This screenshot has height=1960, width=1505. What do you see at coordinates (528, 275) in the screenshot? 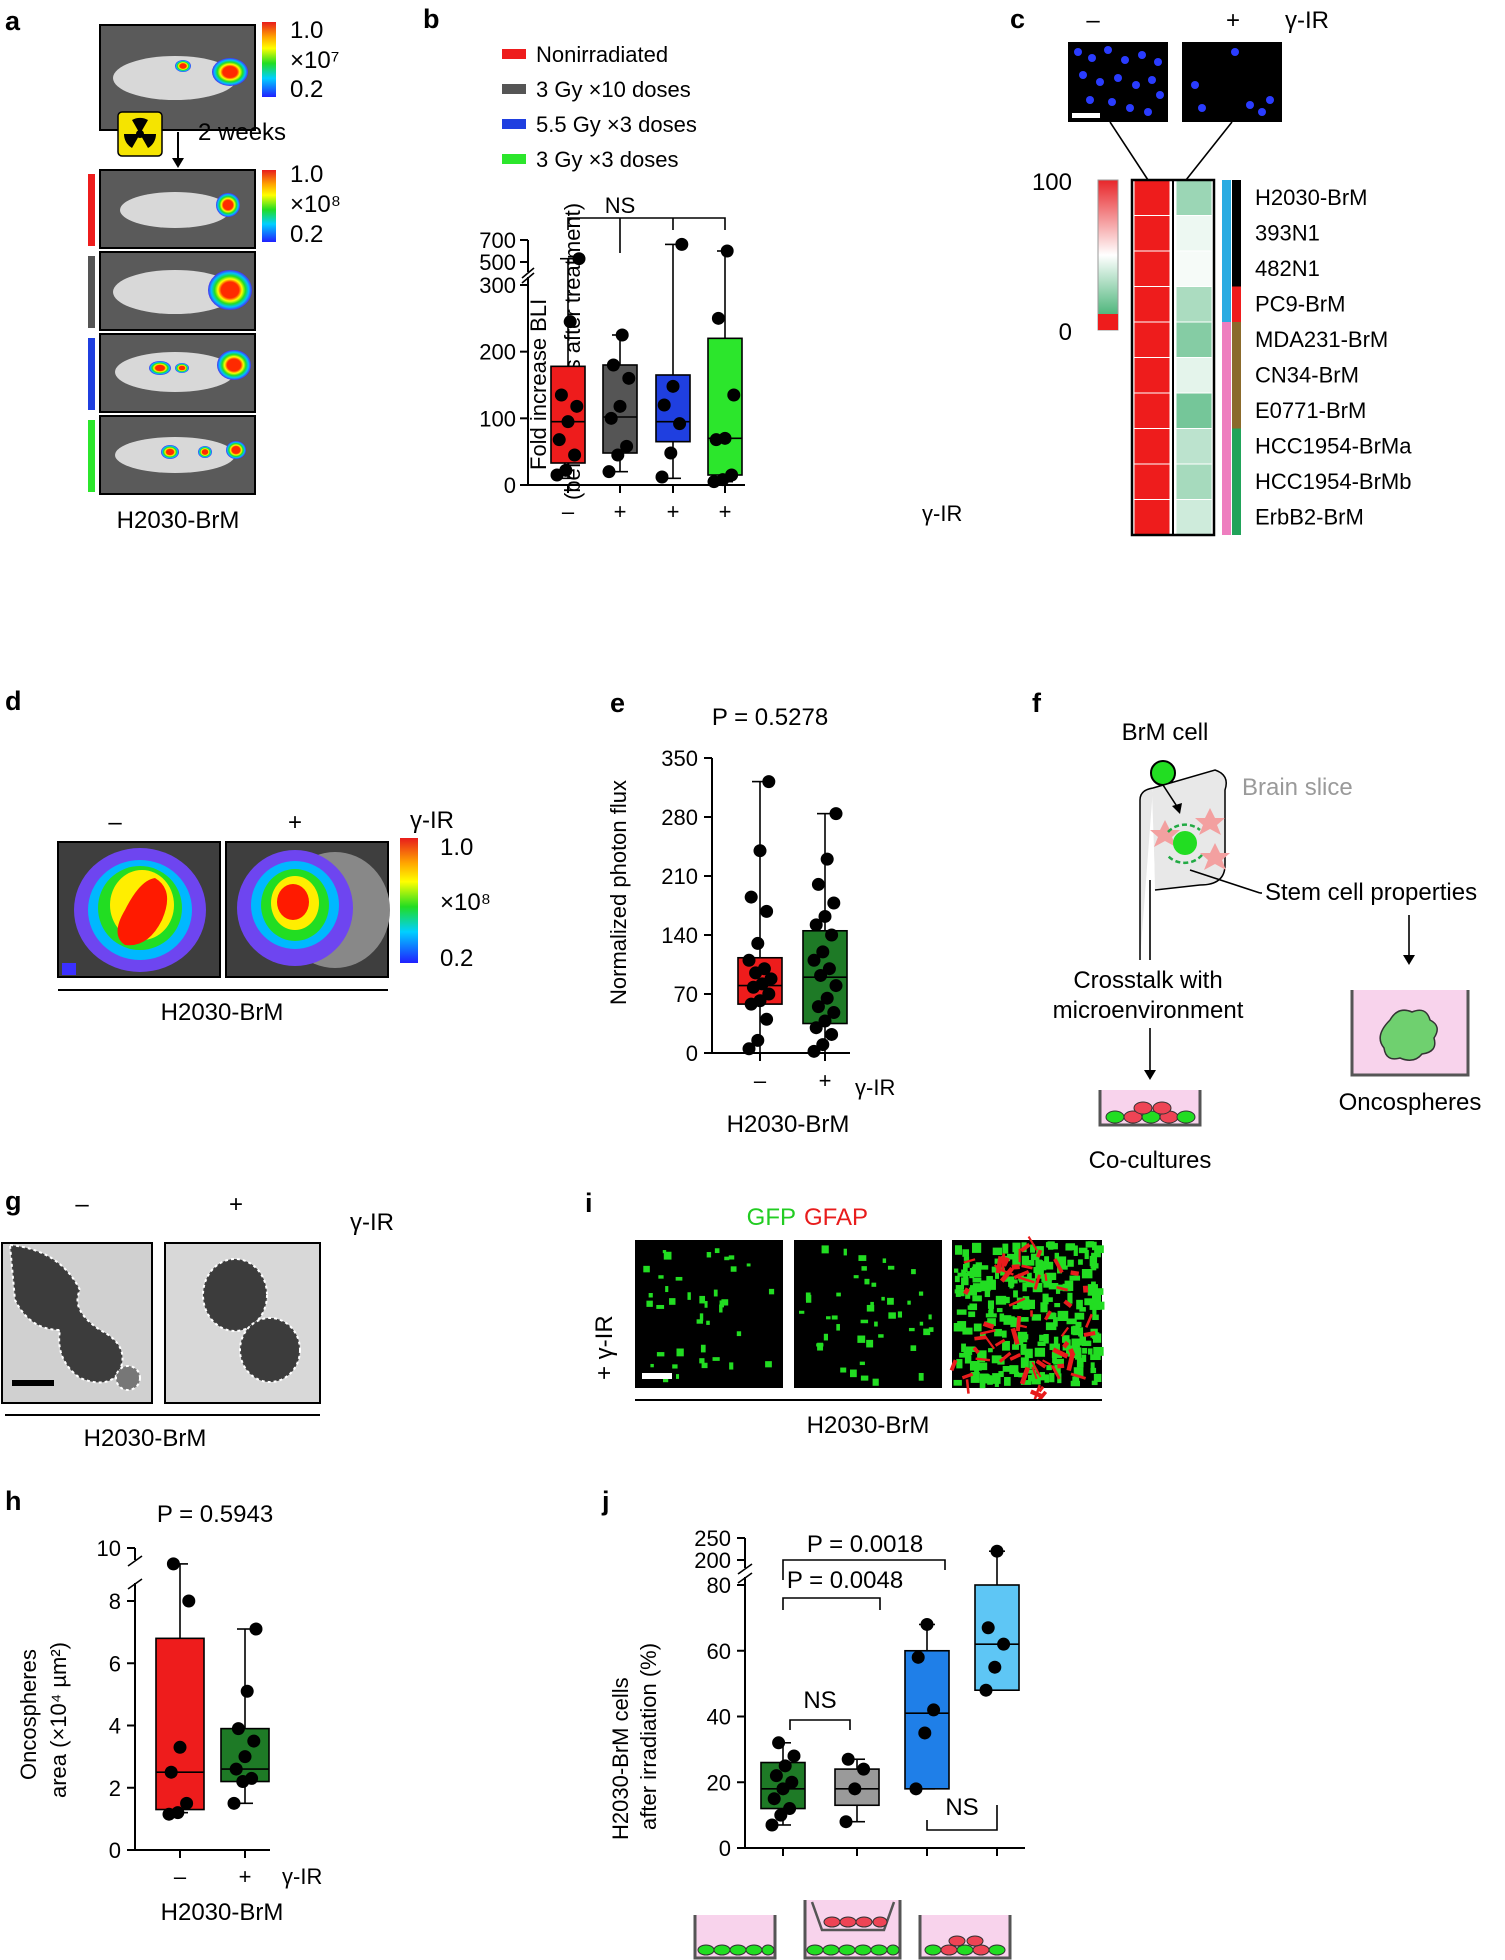
I see `axis-break` at bounding box center [528, 275].